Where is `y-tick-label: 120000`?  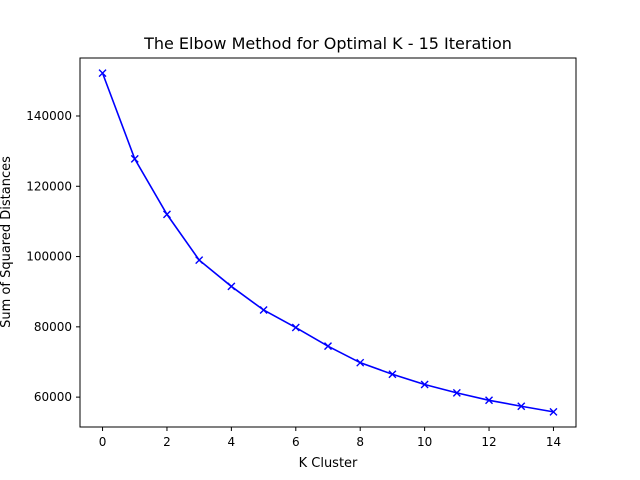
y-tick-label: 120000 is located at coordinates (49, 186).